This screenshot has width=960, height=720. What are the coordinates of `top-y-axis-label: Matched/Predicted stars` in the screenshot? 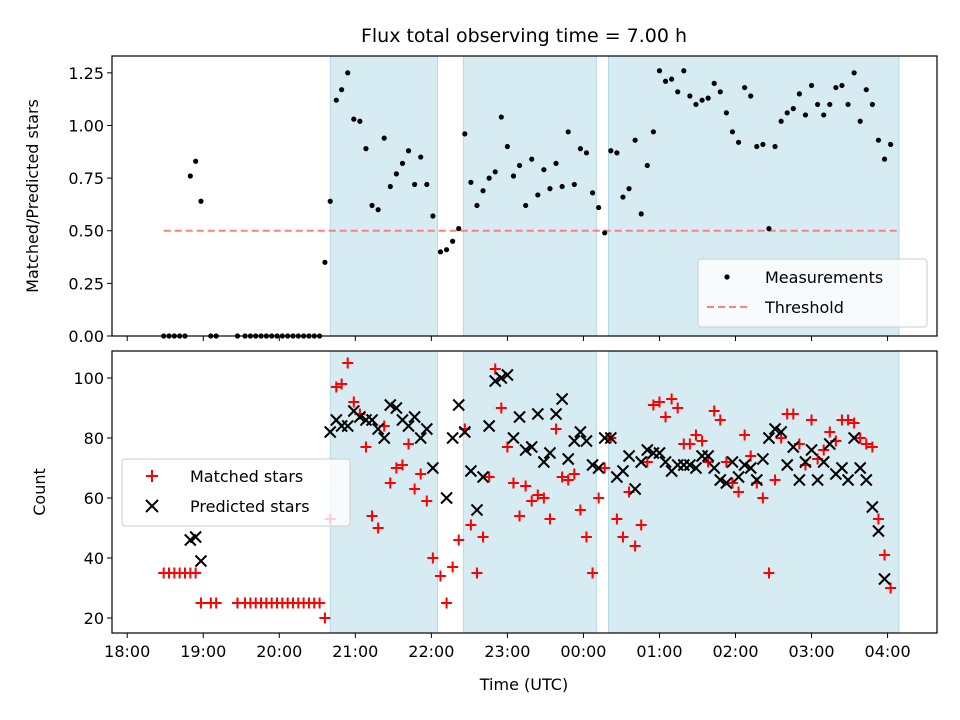 It's located at (32, 196).